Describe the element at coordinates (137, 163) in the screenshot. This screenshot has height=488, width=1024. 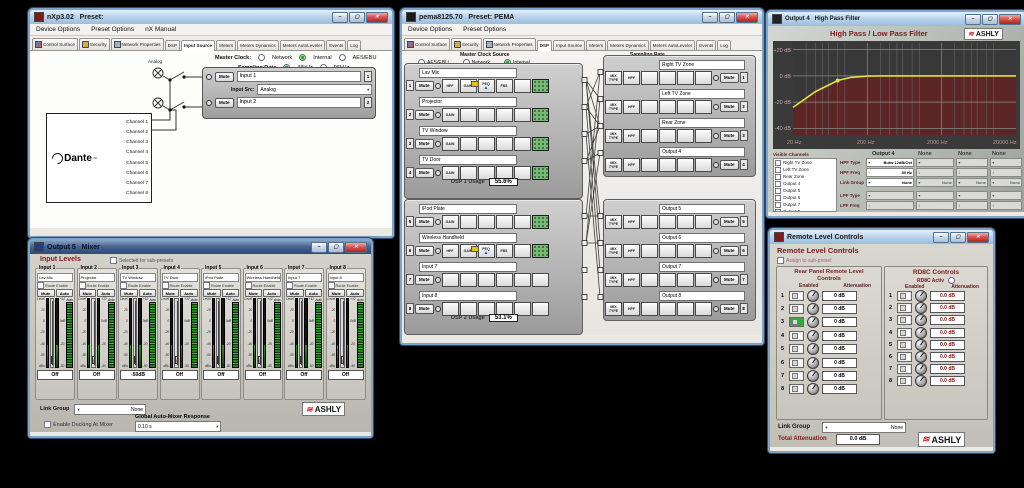
I see `dante-channel: Channel 5` at that location.